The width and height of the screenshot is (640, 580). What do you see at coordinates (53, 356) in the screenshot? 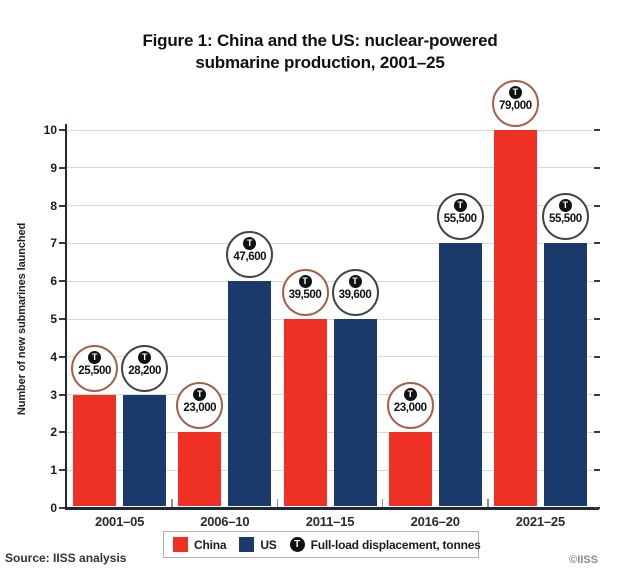
I see `y-tick-label-4: 4` at bounding box center [53, 356].